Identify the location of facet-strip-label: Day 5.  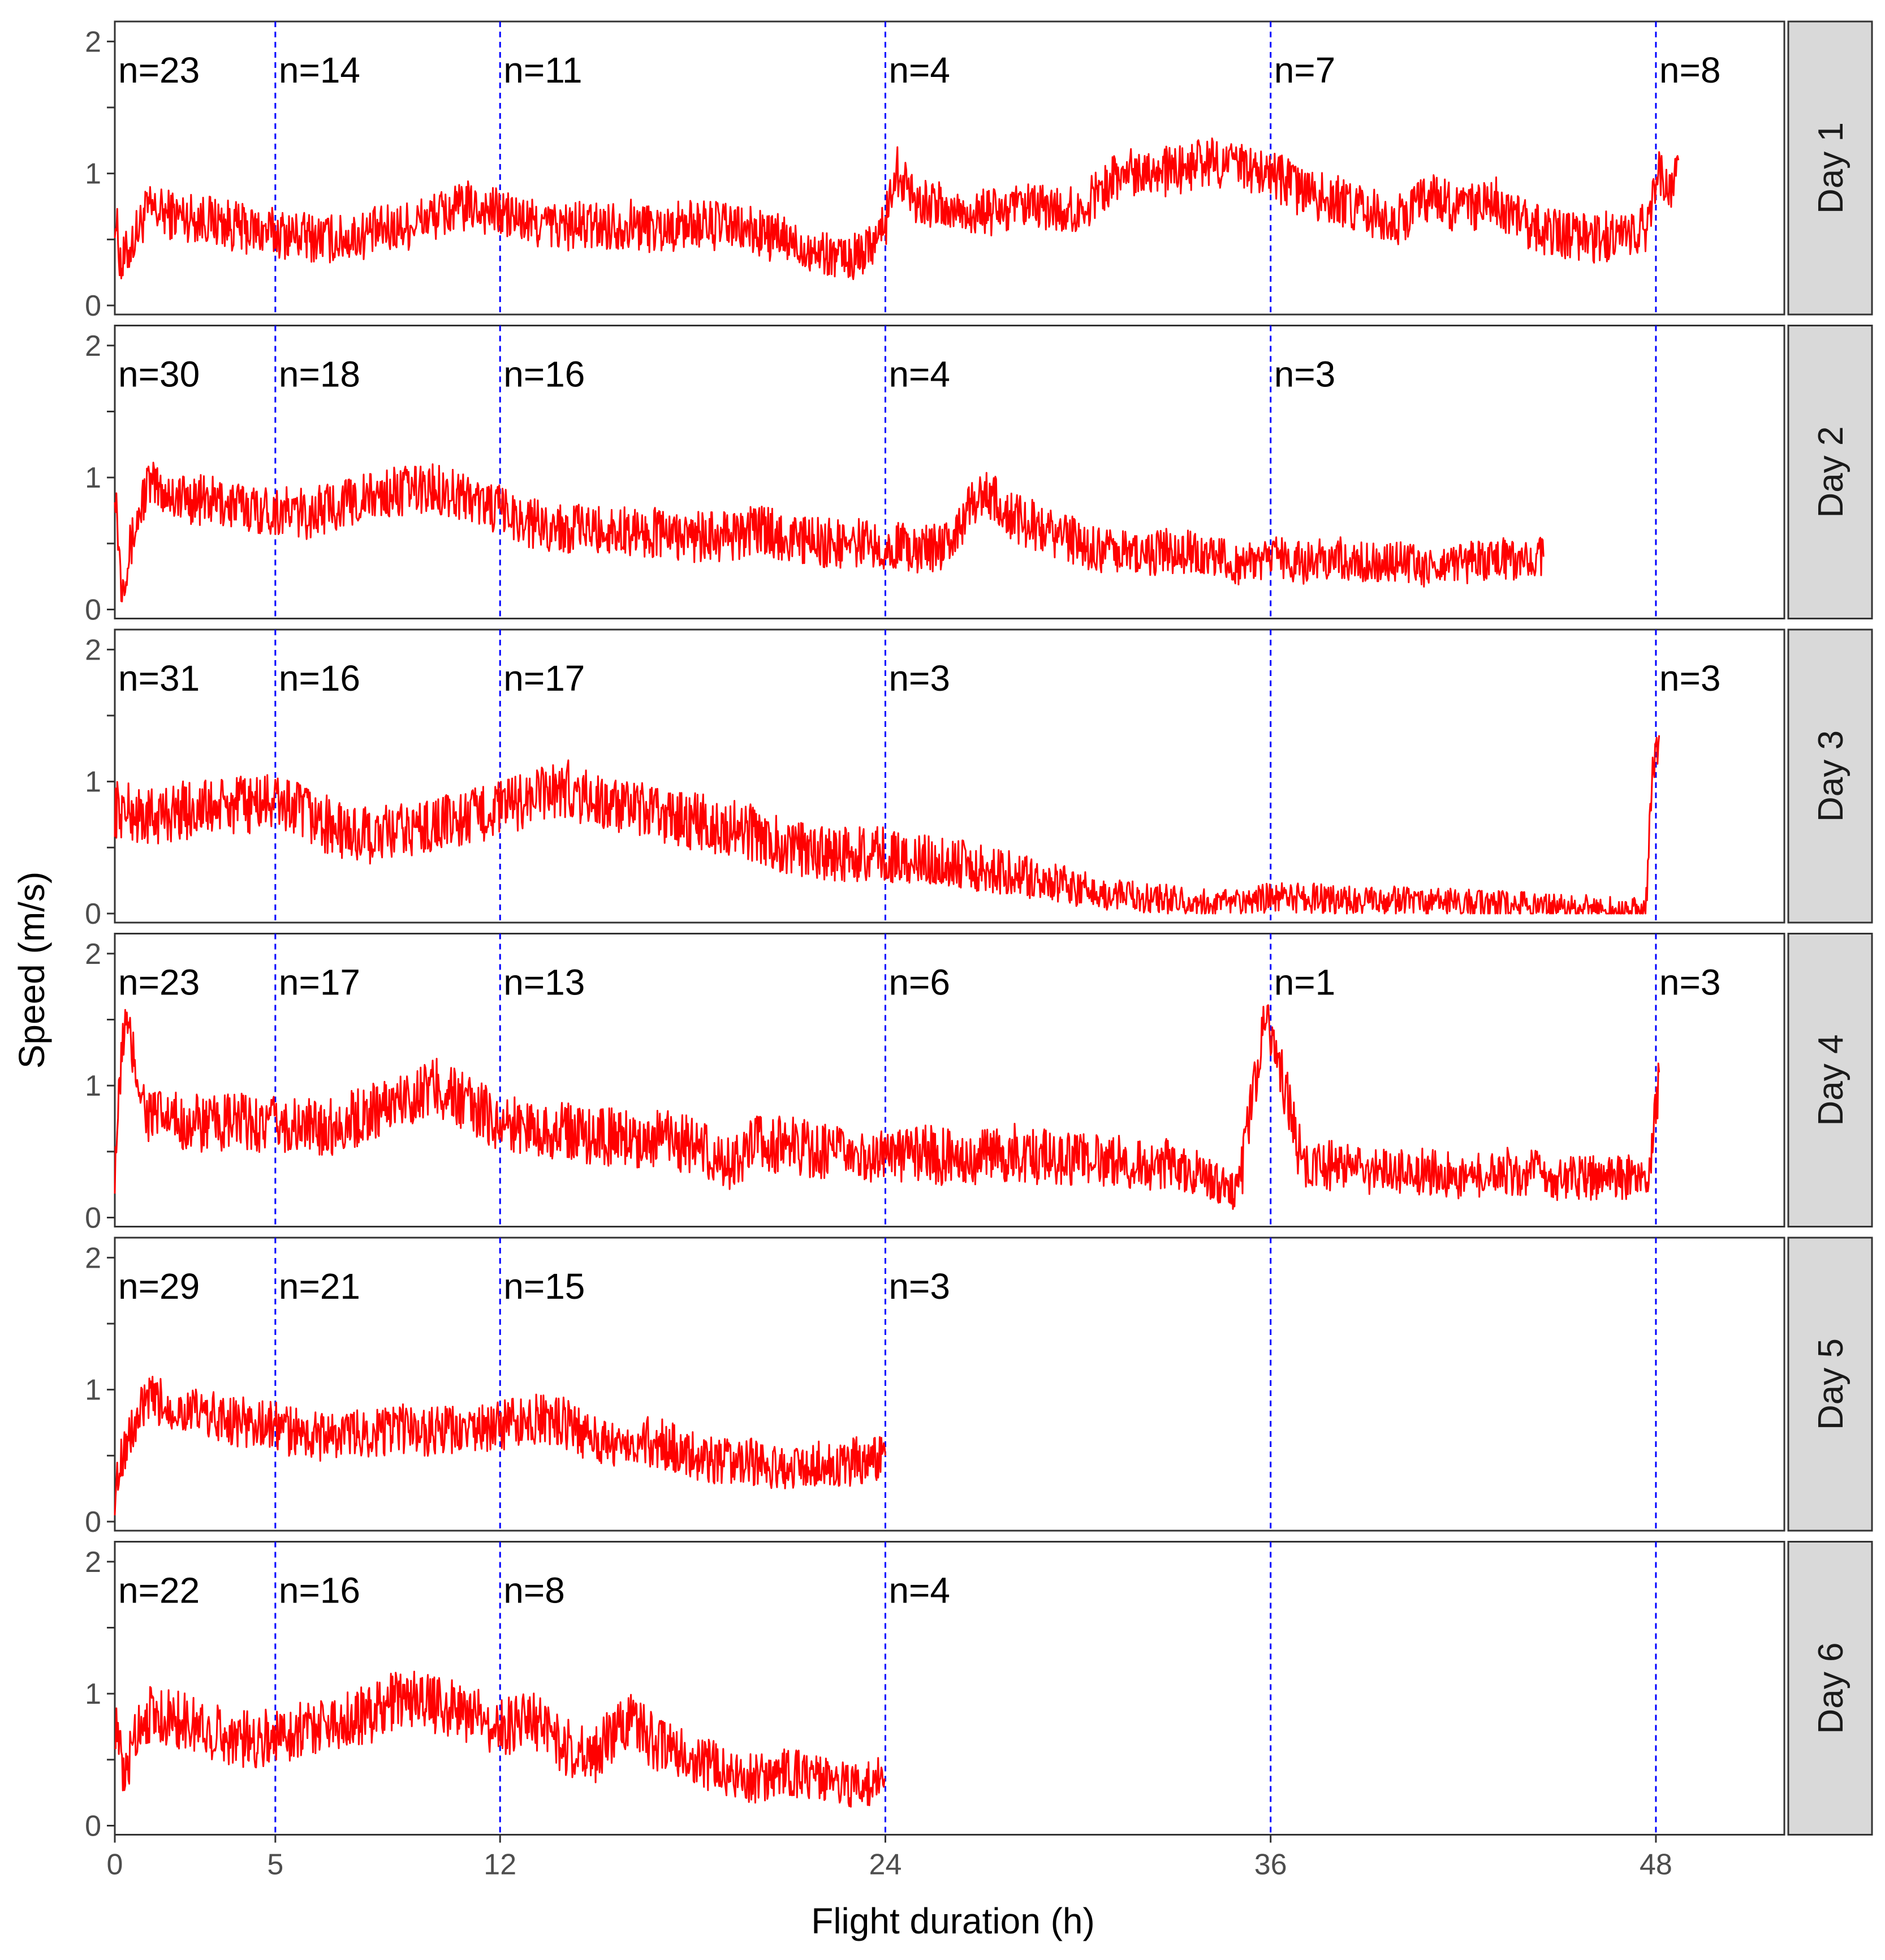
(1831, 1384).